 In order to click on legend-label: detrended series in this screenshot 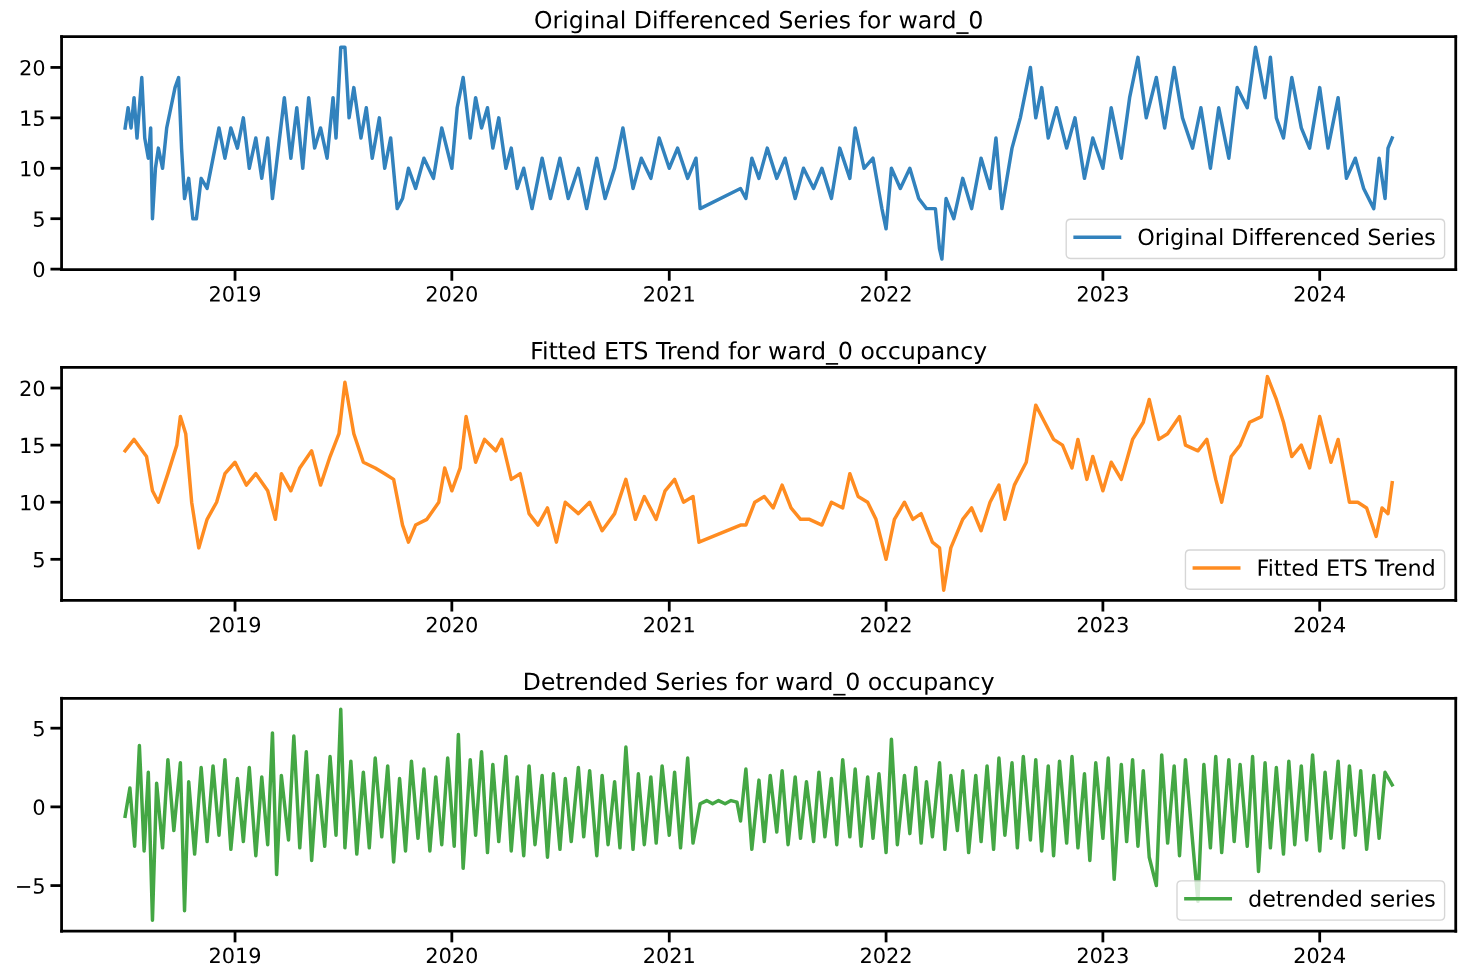, I will do `click(1342, 898)`.